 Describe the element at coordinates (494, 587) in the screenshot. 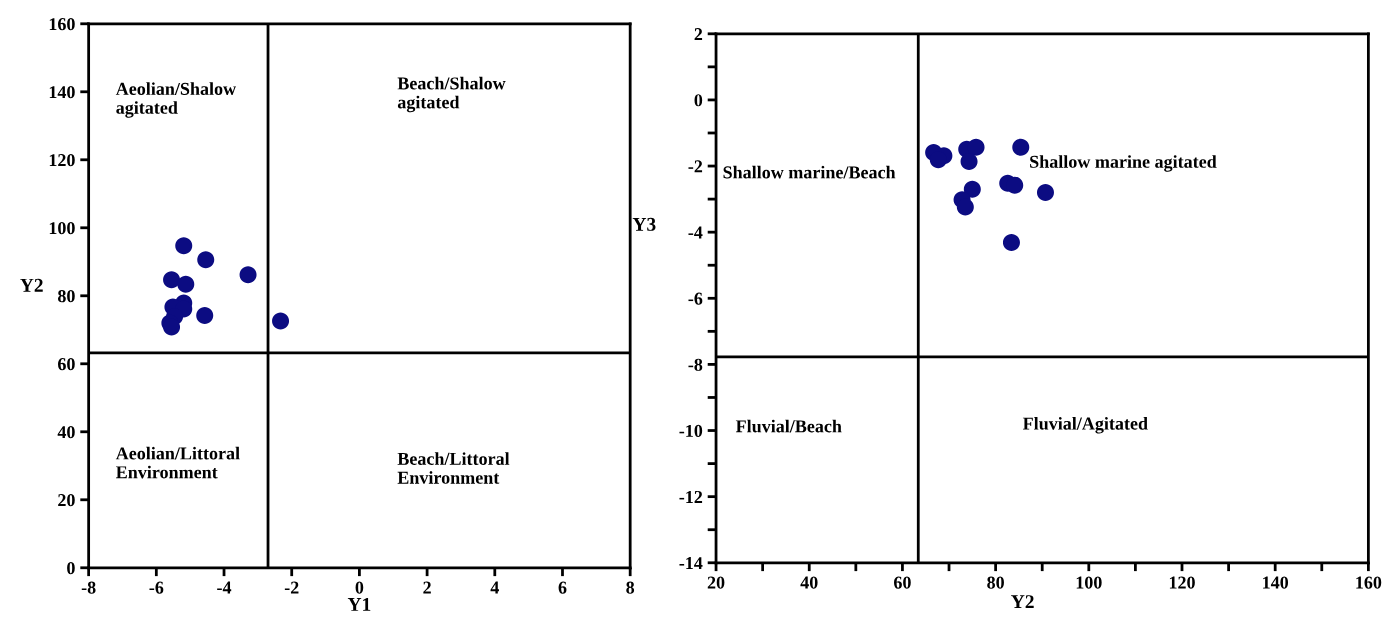

I see `x-tick-label: 4` at that location.